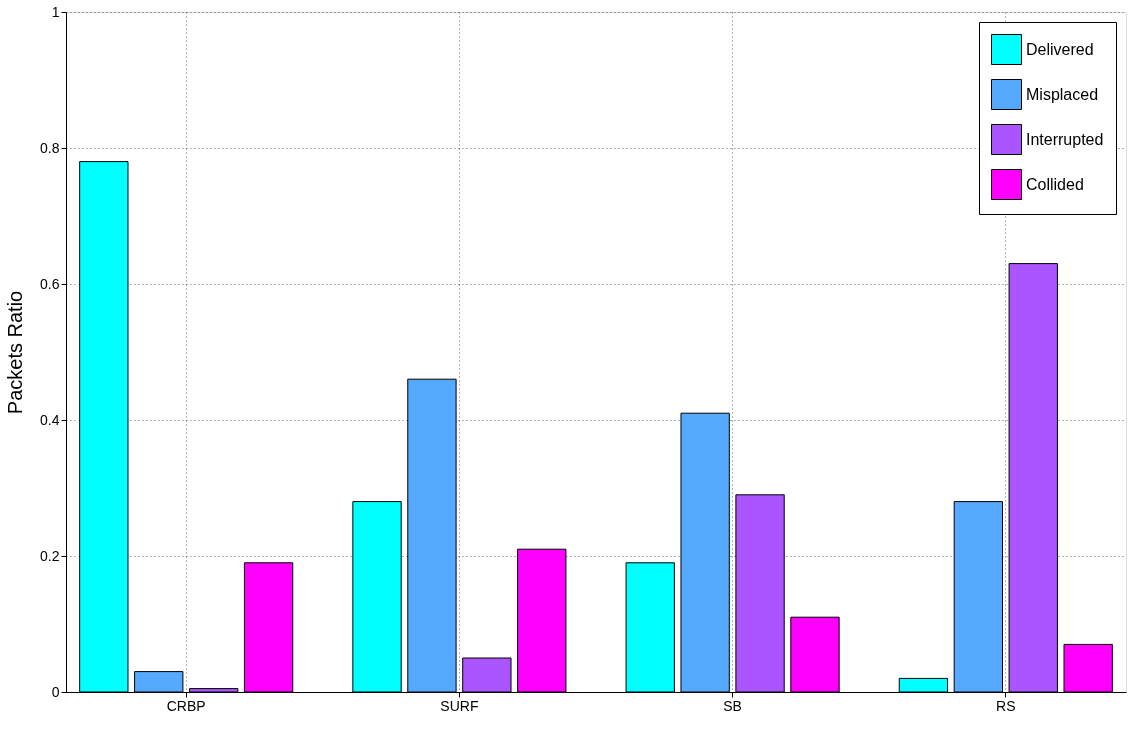  What do you see at coordinates (55, 11) in the screenshot?
I see `y-tick-label: 1` at bounding box center [55, 11].